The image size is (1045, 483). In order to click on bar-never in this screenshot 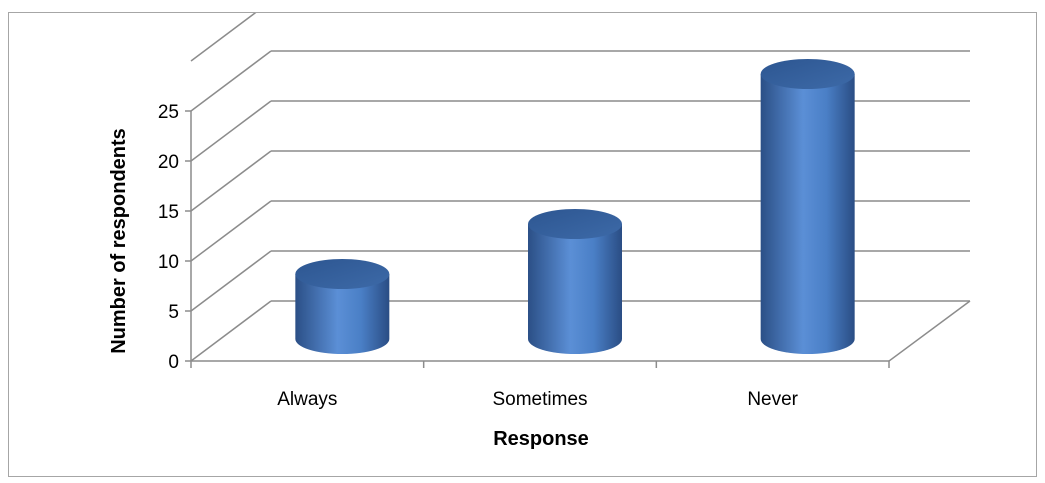, I will do `click(807, 206)`.